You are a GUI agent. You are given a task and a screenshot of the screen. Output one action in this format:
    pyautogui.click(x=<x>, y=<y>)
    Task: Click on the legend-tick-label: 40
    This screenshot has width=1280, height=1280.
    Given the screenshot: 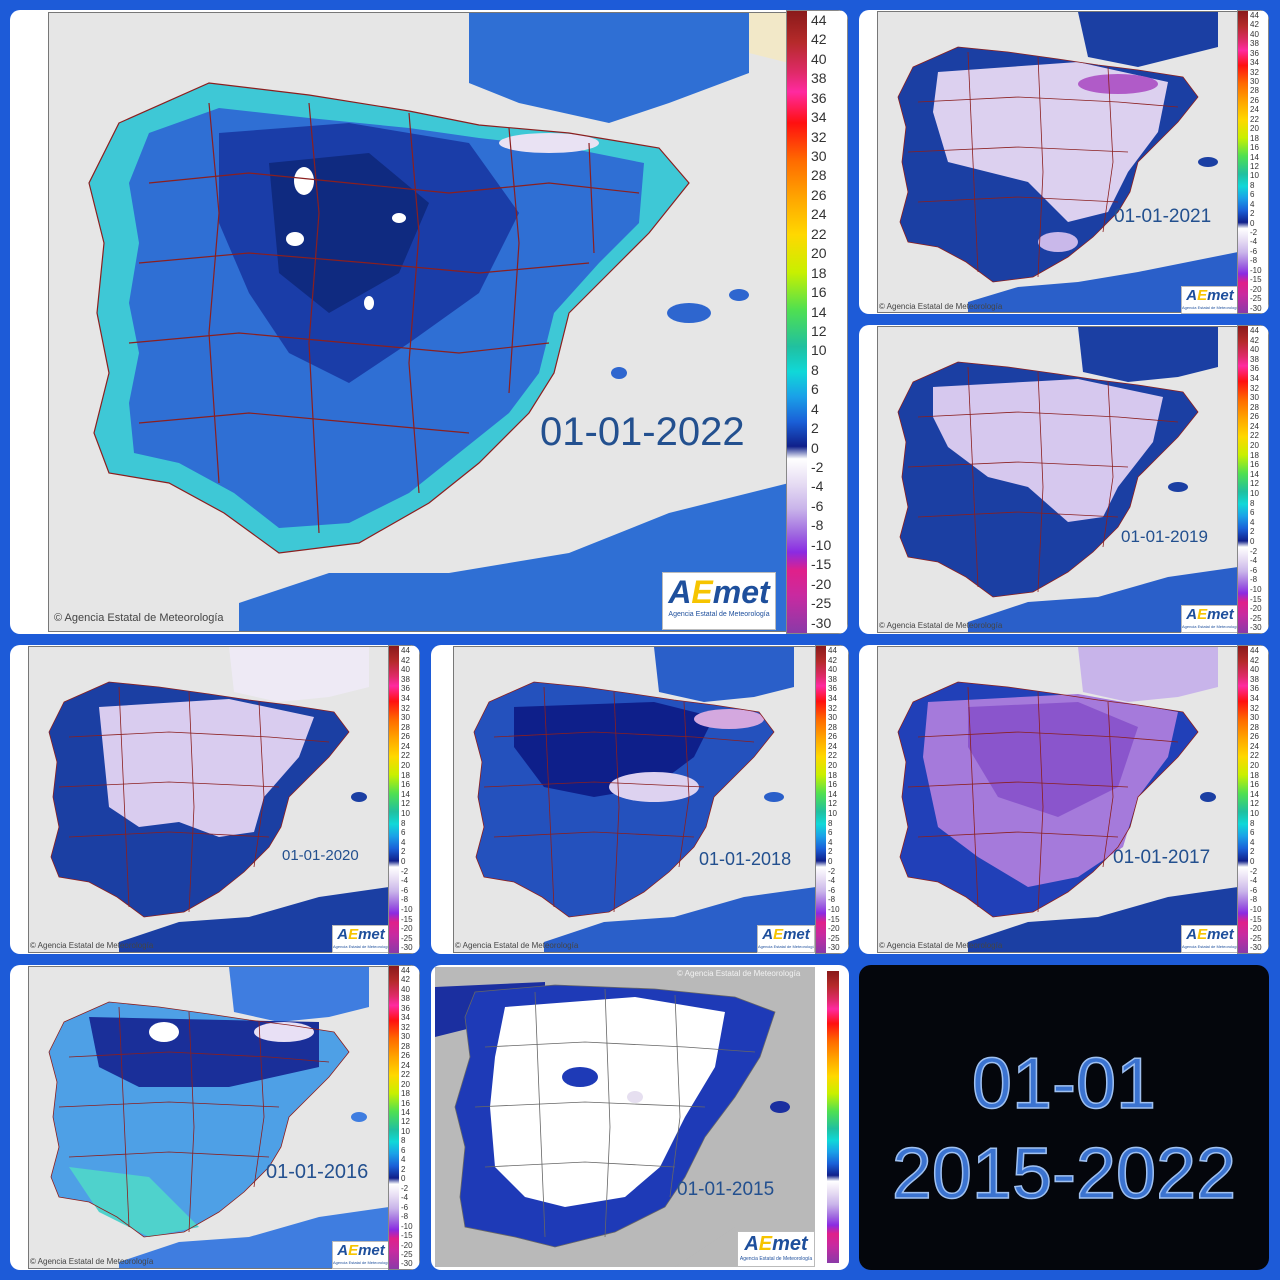 What is the action you would take?
    pyautogui.click(x=1254, y=34)
    